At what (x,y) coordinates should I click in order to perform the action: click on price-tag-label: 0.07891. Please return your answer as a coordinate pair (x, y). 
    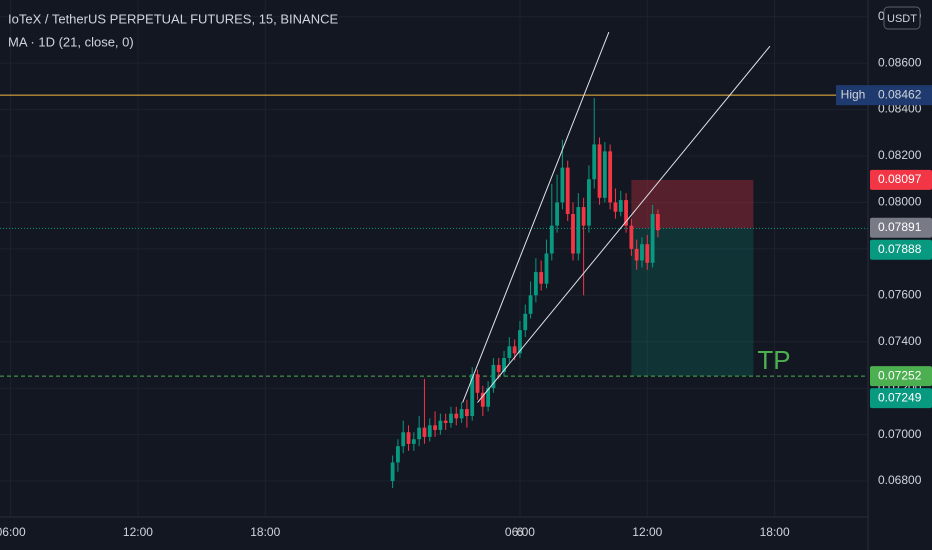
    Looking at the image, I should click on (900, 227).